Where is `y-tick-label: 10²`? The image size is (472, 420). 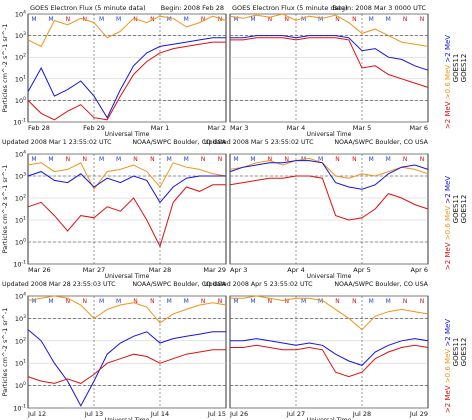
y-tick-label: 10² is located at coordinates (20, 198).